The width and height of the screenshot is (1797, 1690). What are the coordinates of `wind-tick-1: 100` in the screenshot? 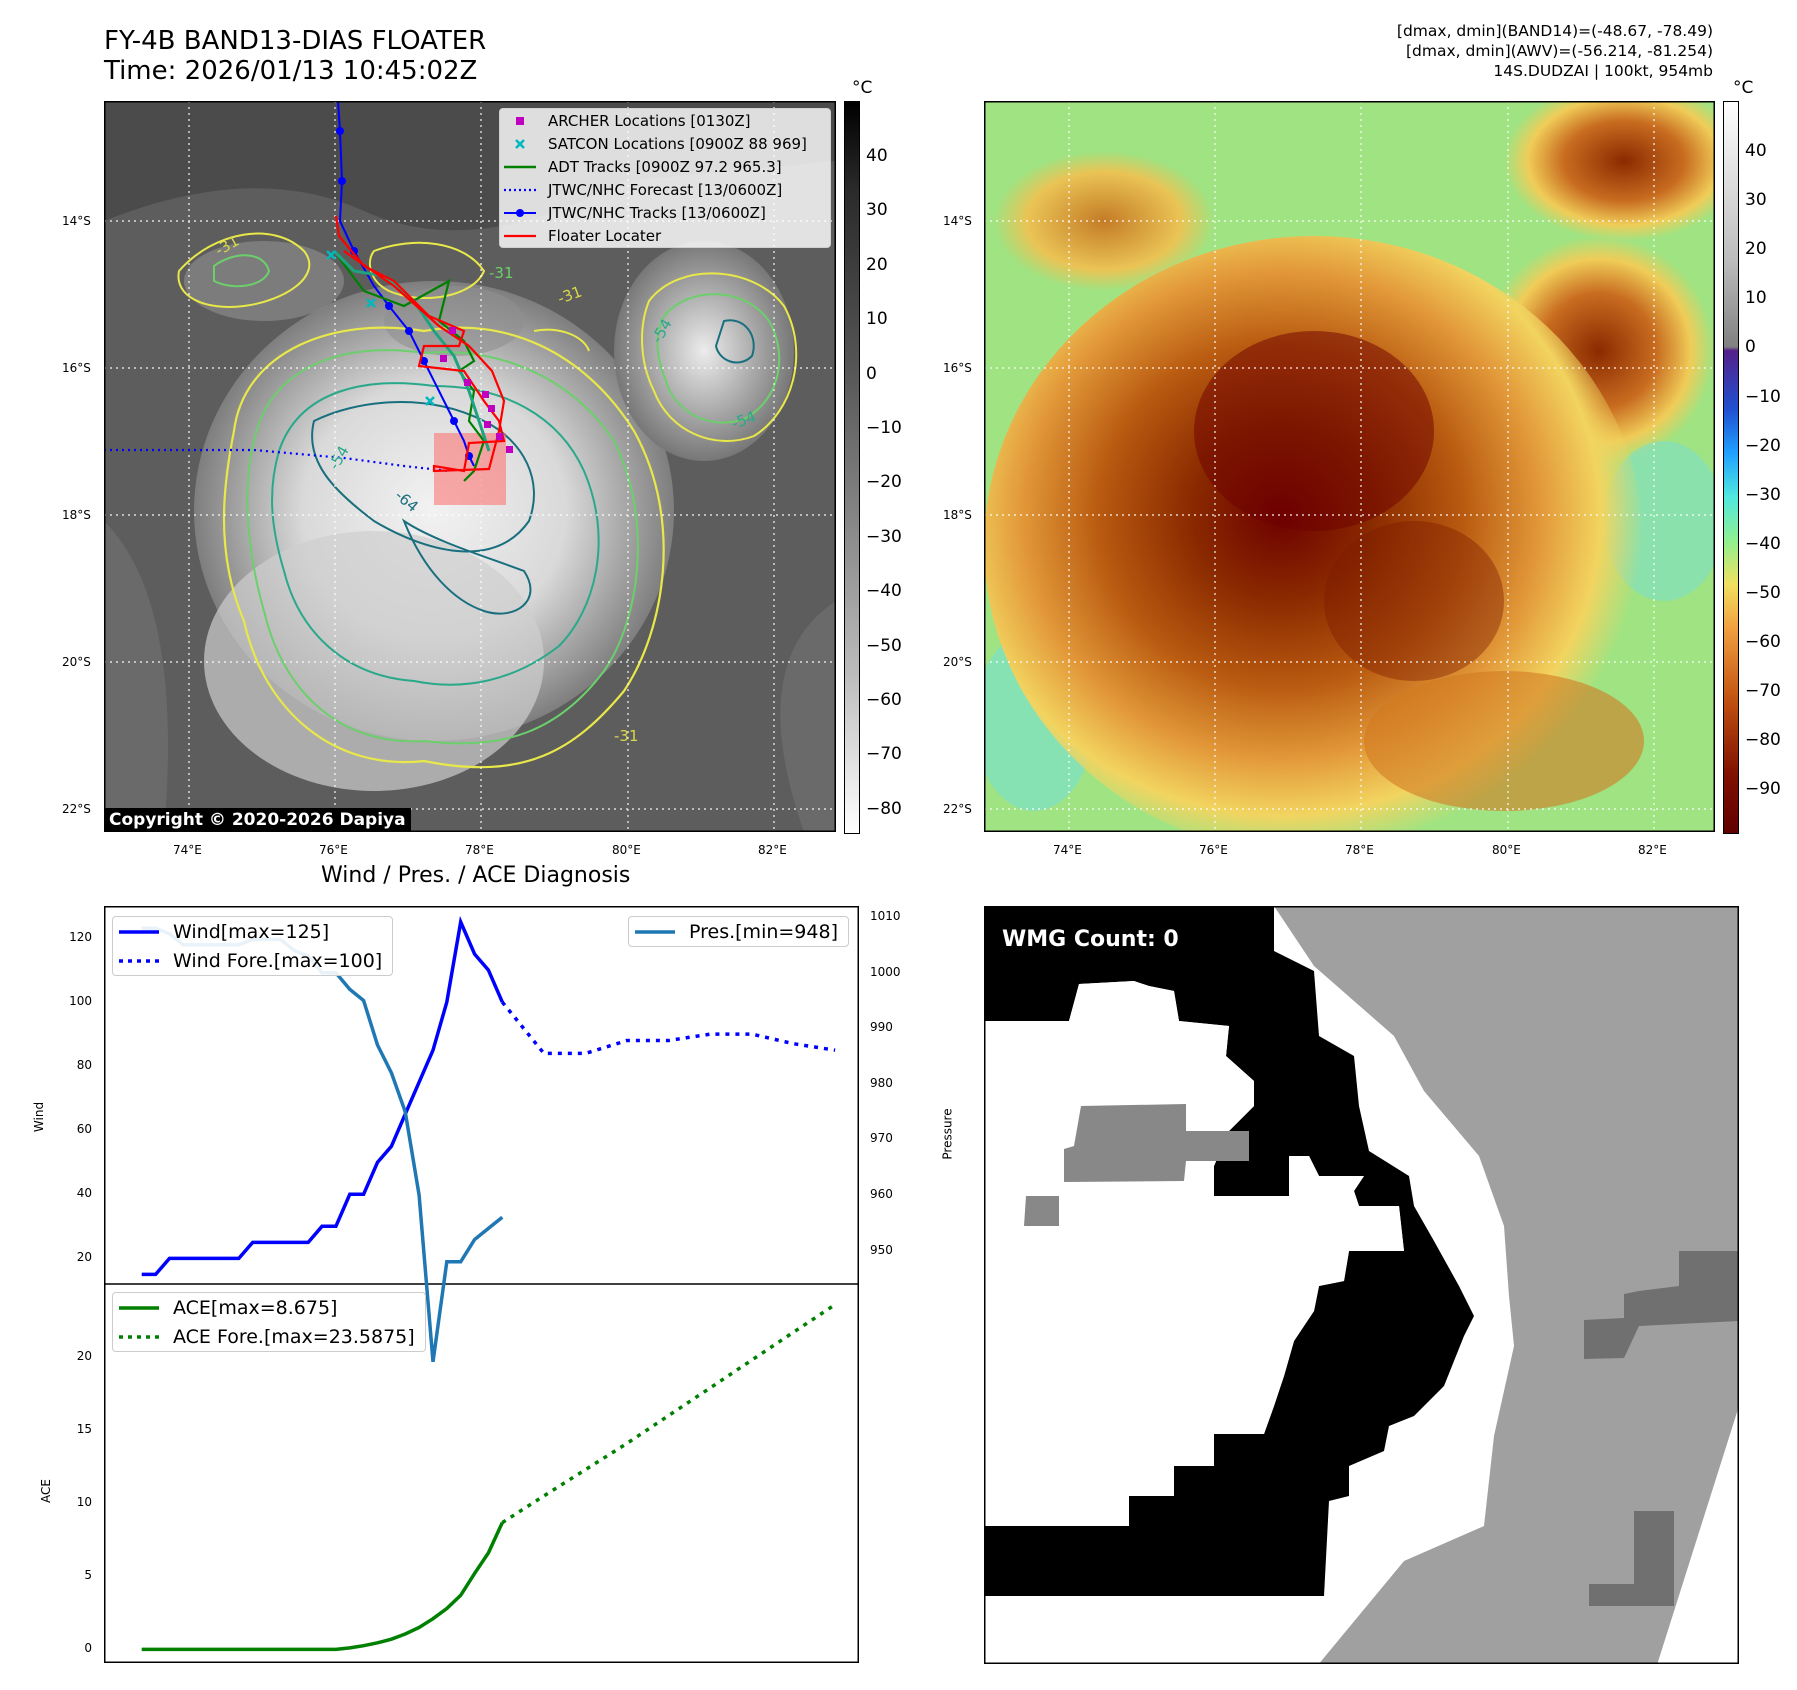 It's located at (80, 1001).